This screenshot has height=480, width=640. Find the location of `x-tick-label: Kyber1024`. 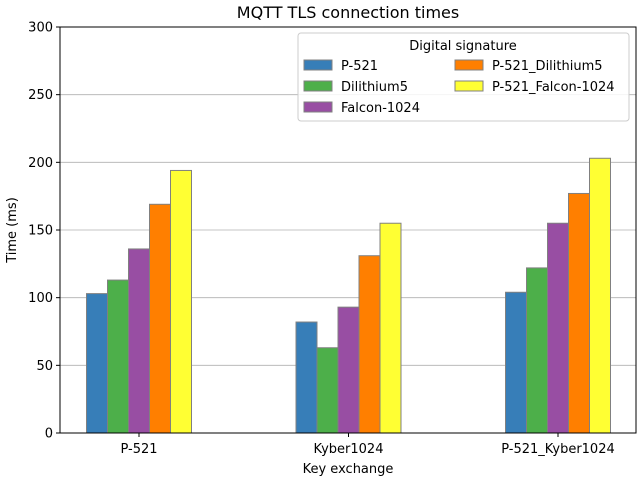

x-tick-label: Kyber1024 is located at coordinates (349, 449).